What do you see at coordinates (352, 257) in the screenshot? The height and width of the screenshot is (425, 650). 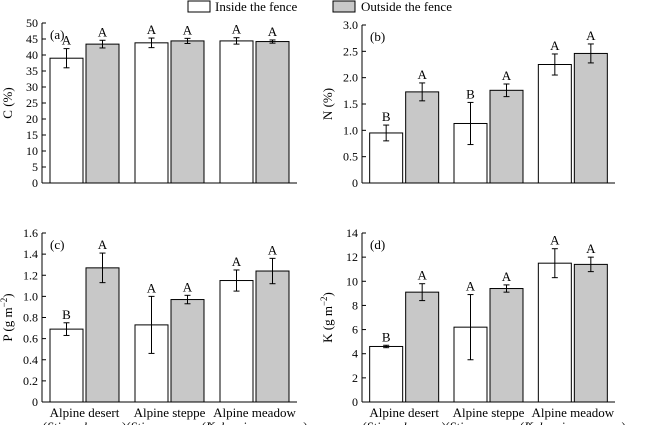 I see `y-tick-label: 12` at bounding box center [352, 257].